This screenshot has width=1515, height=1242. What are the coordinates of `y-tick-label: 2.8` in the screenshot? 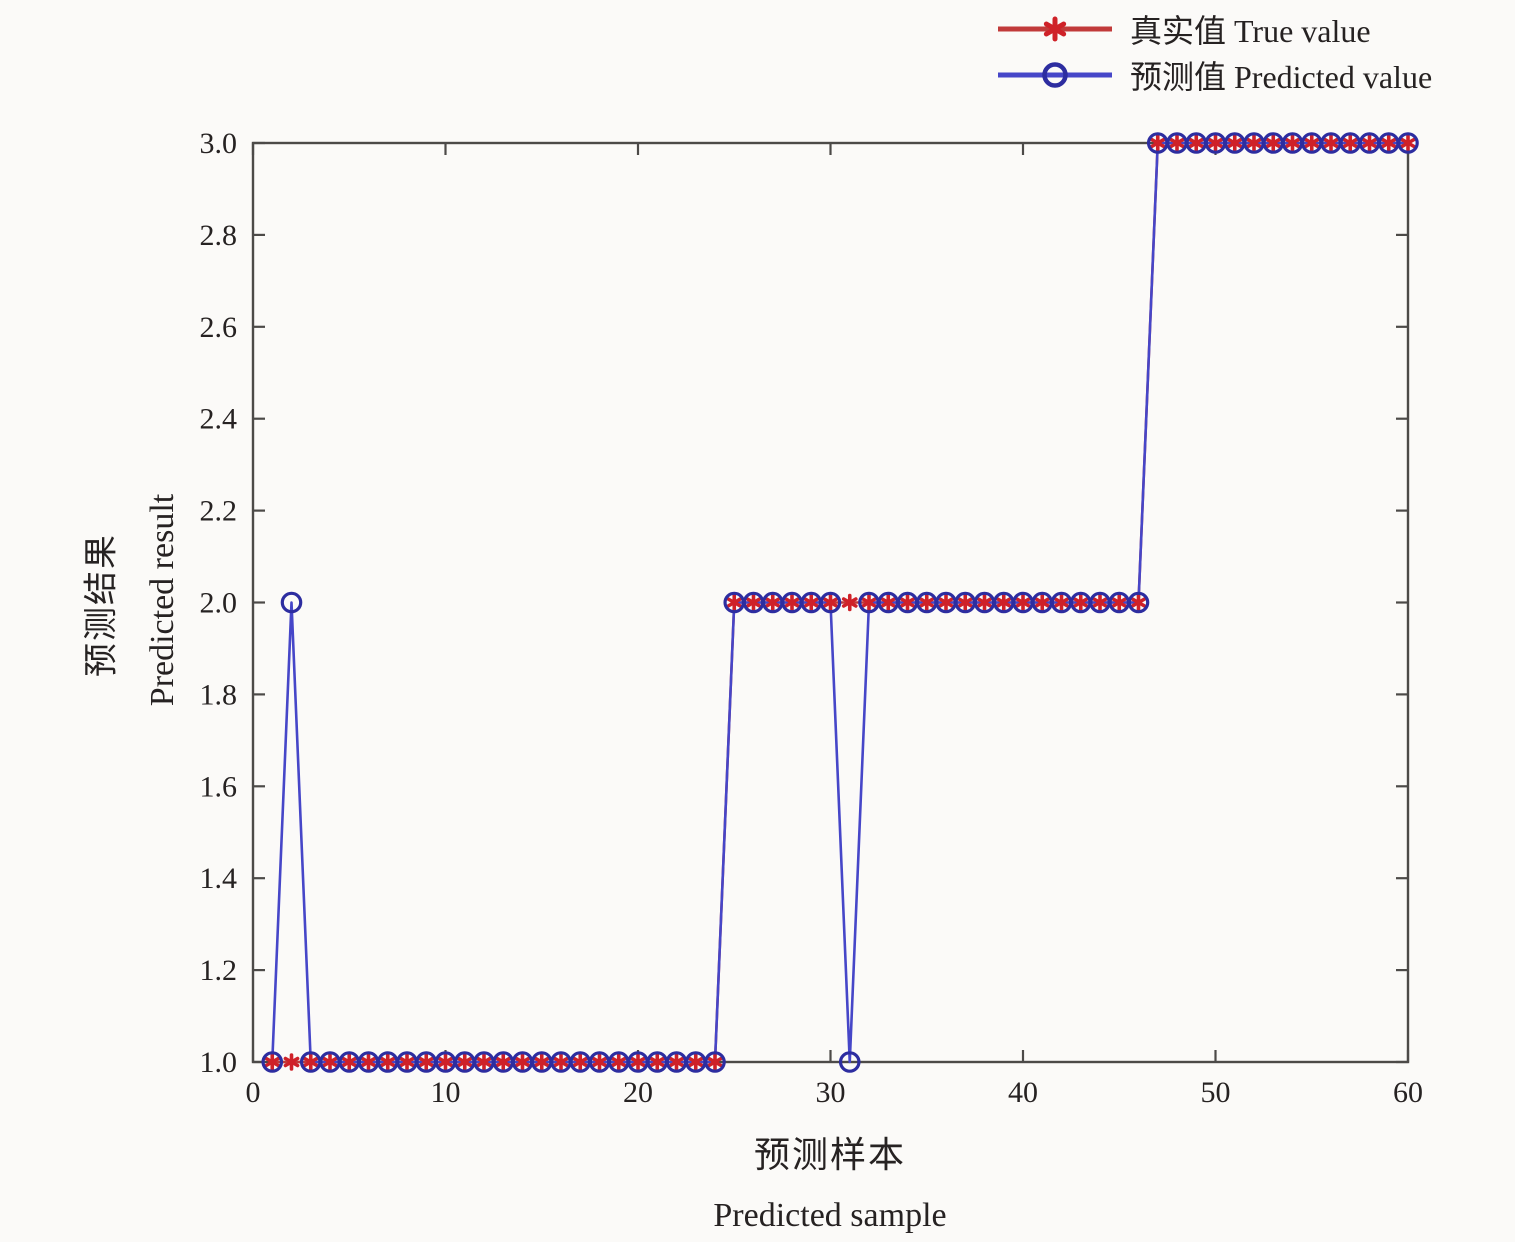 It's located at (219, 235).